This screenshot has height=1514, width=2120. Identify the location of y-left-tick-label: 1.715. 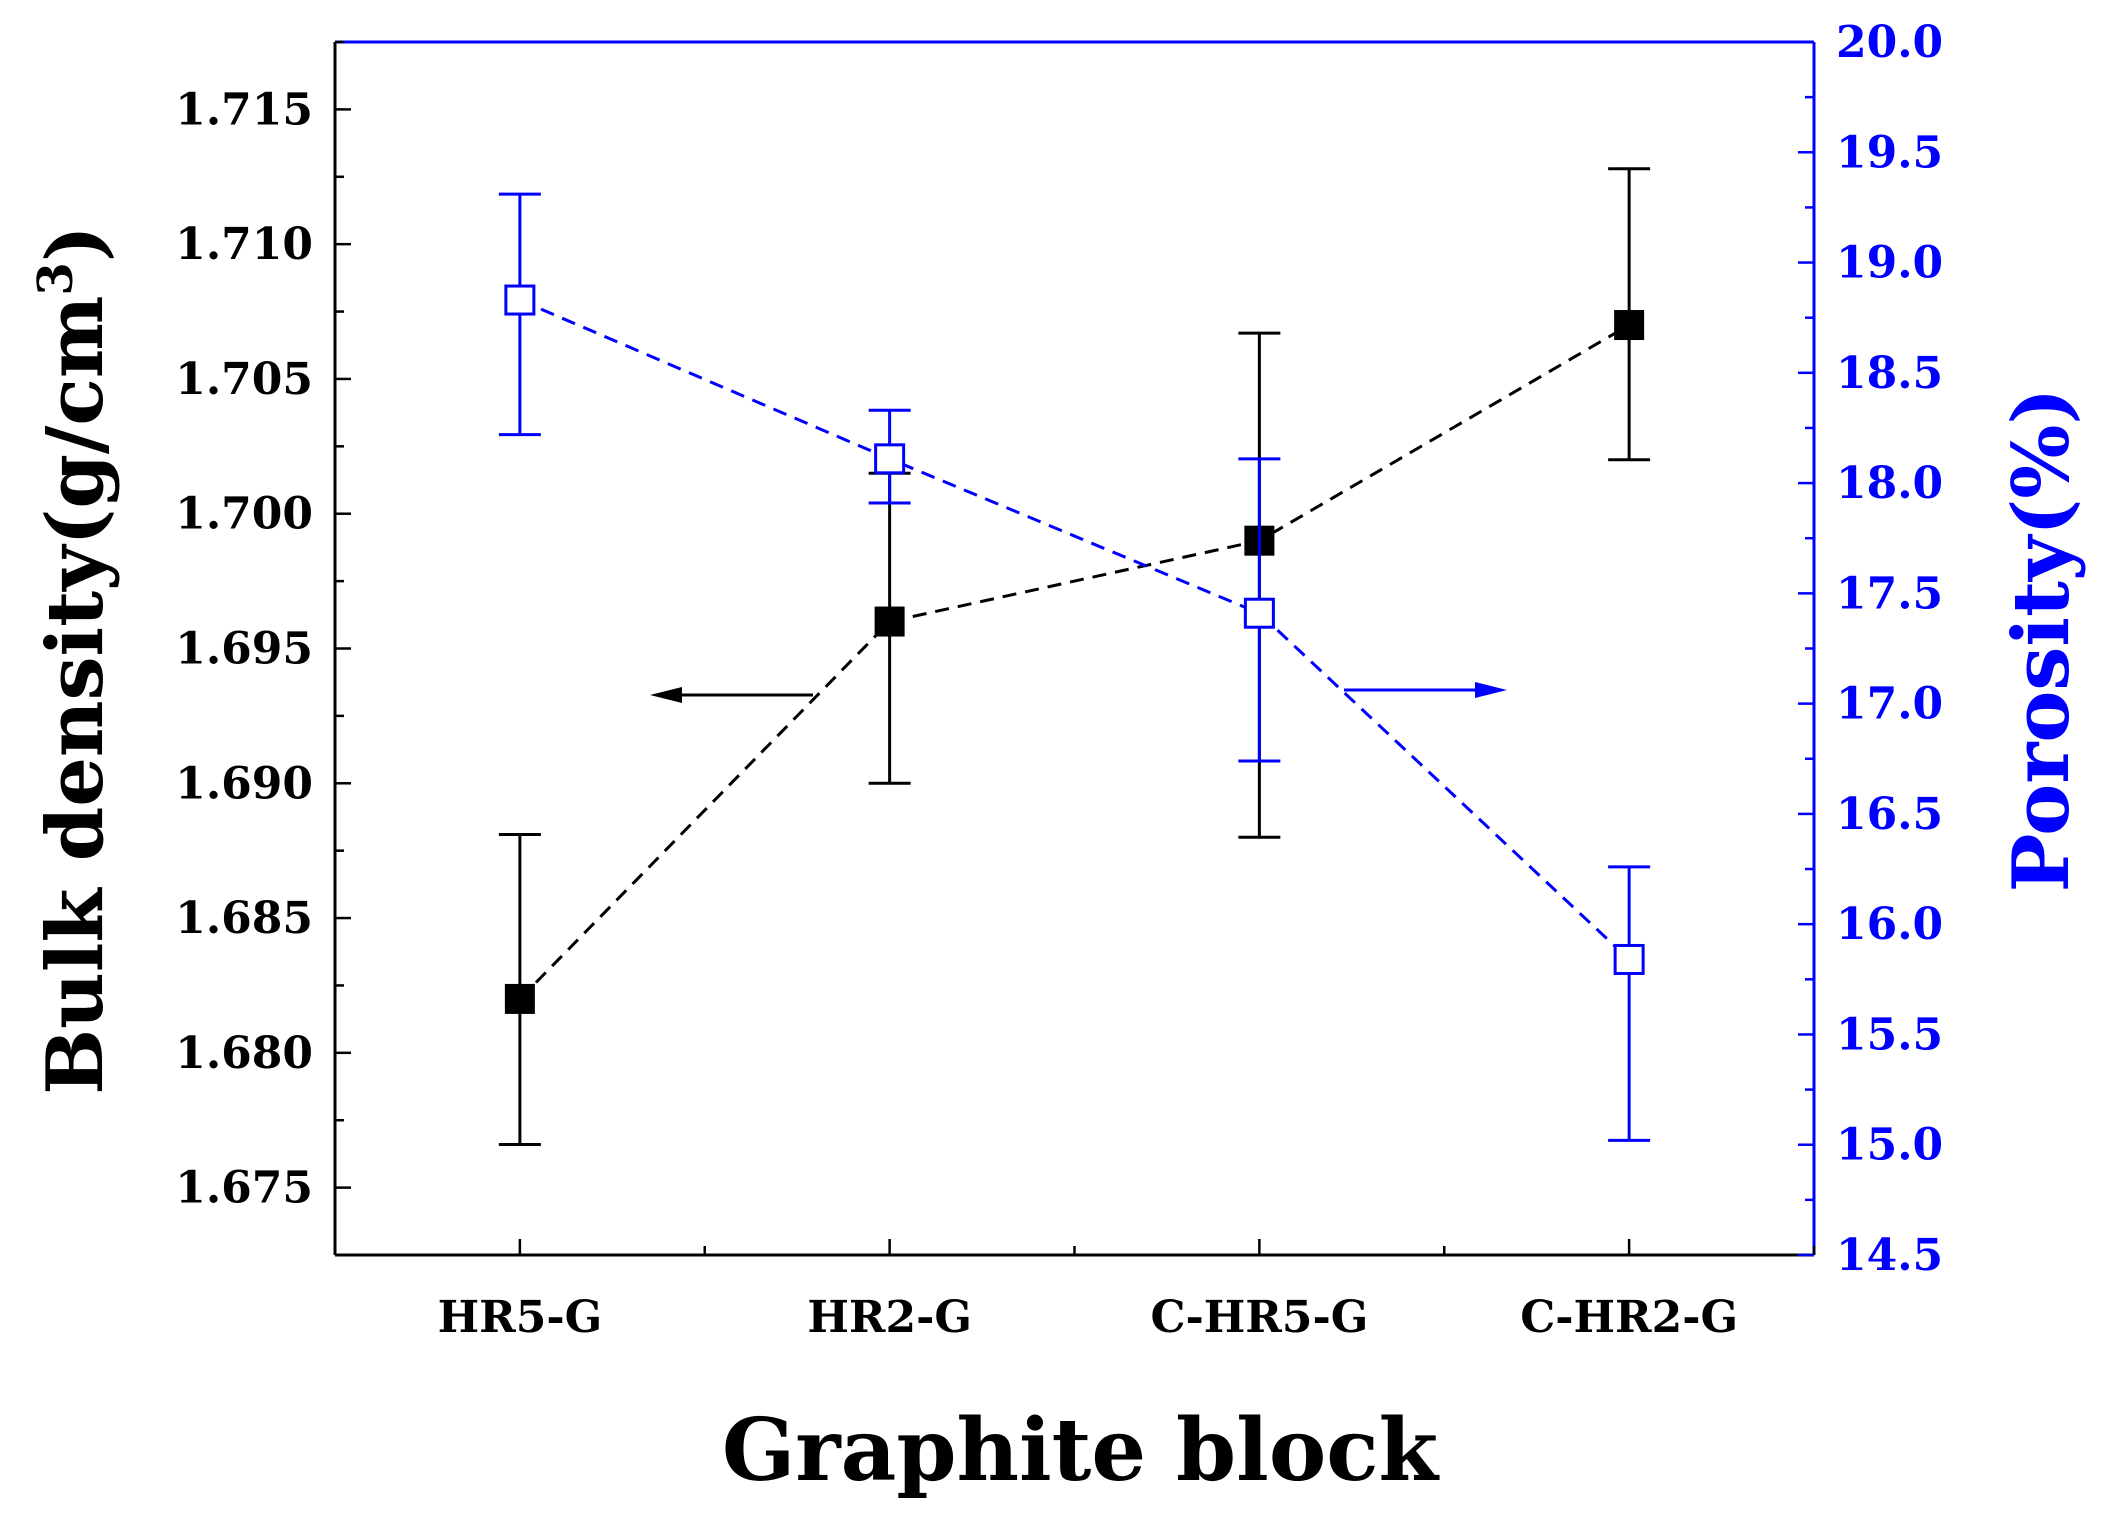
(244, 109).